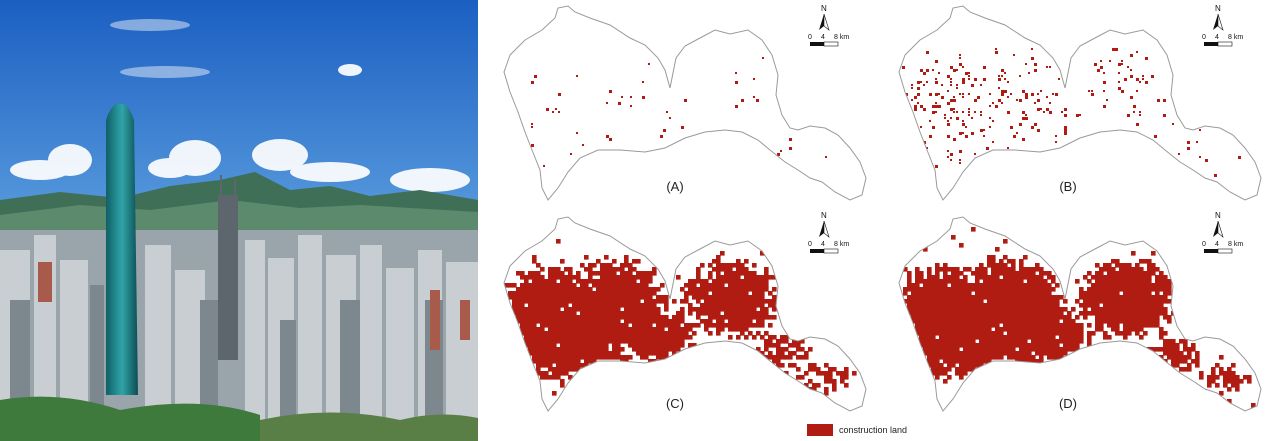  I want to click on map-caption-c: (C), so click(675, 403).